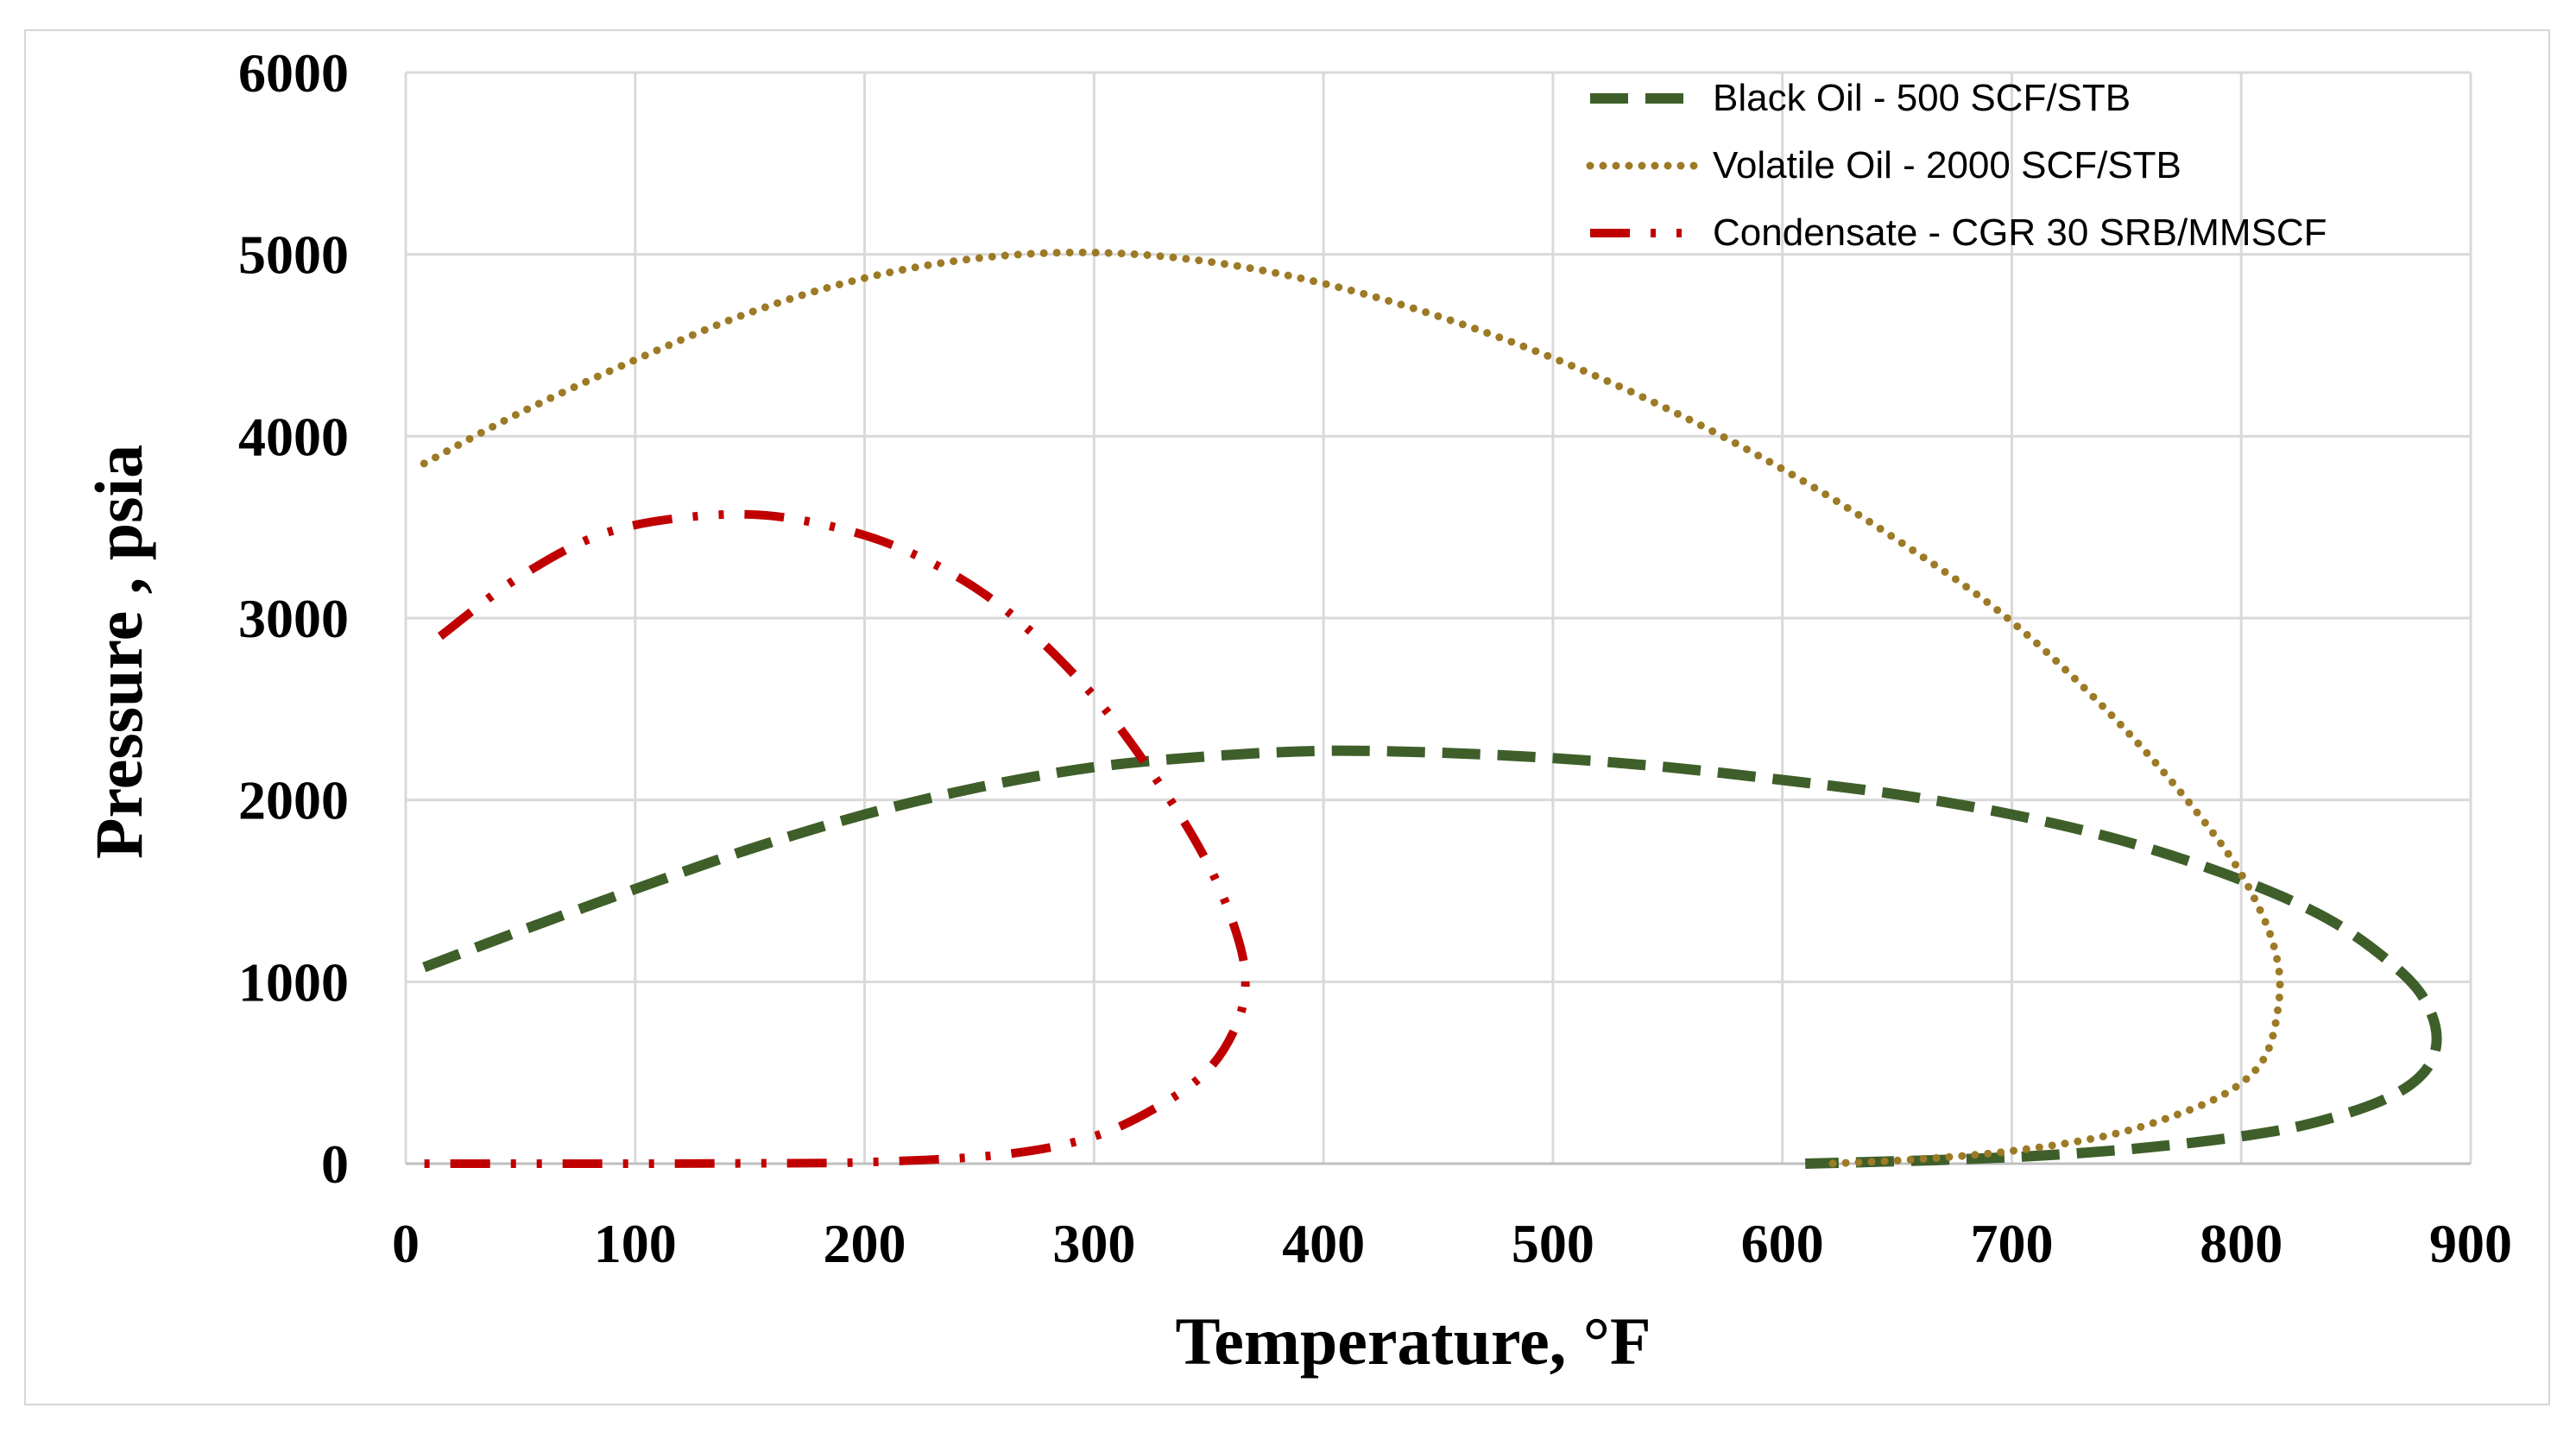 The width and height of the screenshot is (2576, 1433). Describe the element at coordinates (2011, 1243) in the screenshot. I see `x-tick-label: 700` at that location.